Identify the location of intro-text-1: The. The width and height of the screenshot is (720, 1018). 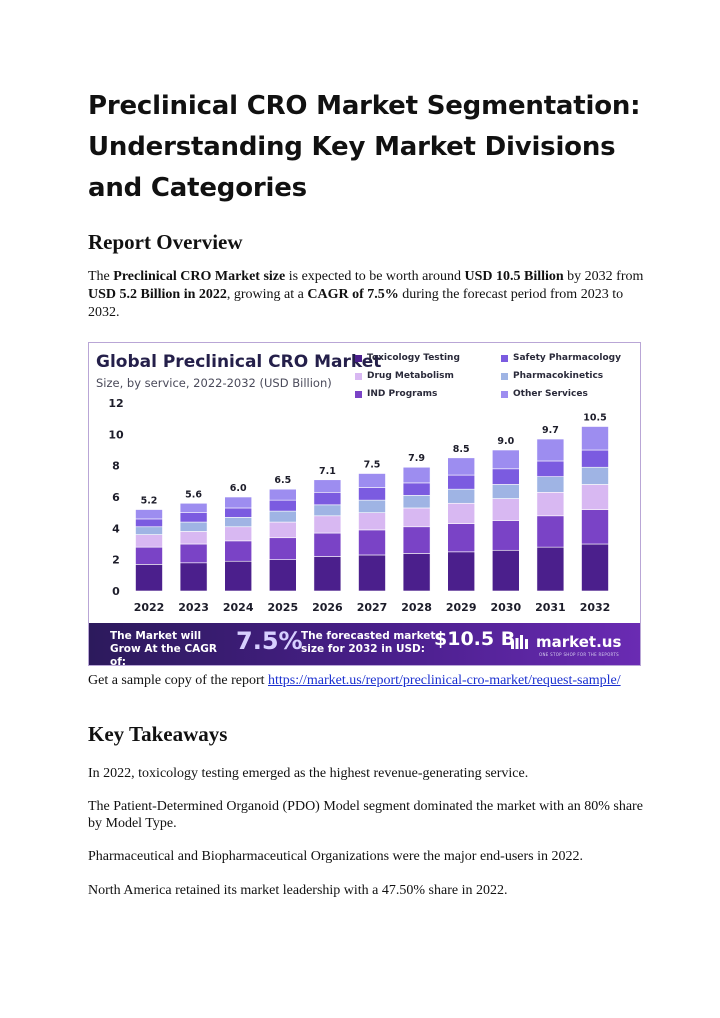
(101, 276).